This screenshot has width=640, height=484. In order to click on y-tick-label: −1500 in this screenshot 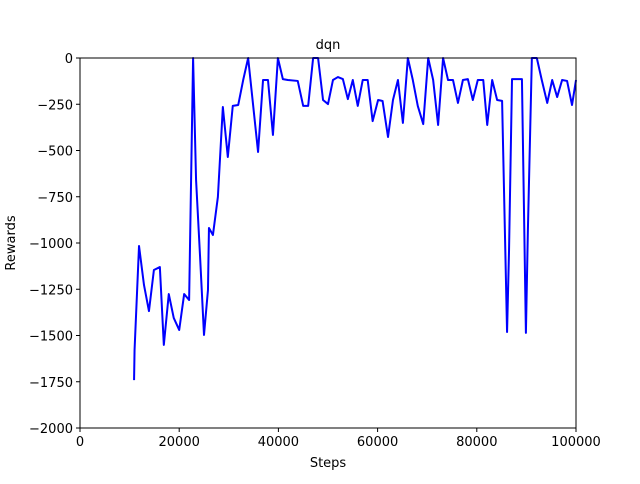, I will do `click(51, 337)`.